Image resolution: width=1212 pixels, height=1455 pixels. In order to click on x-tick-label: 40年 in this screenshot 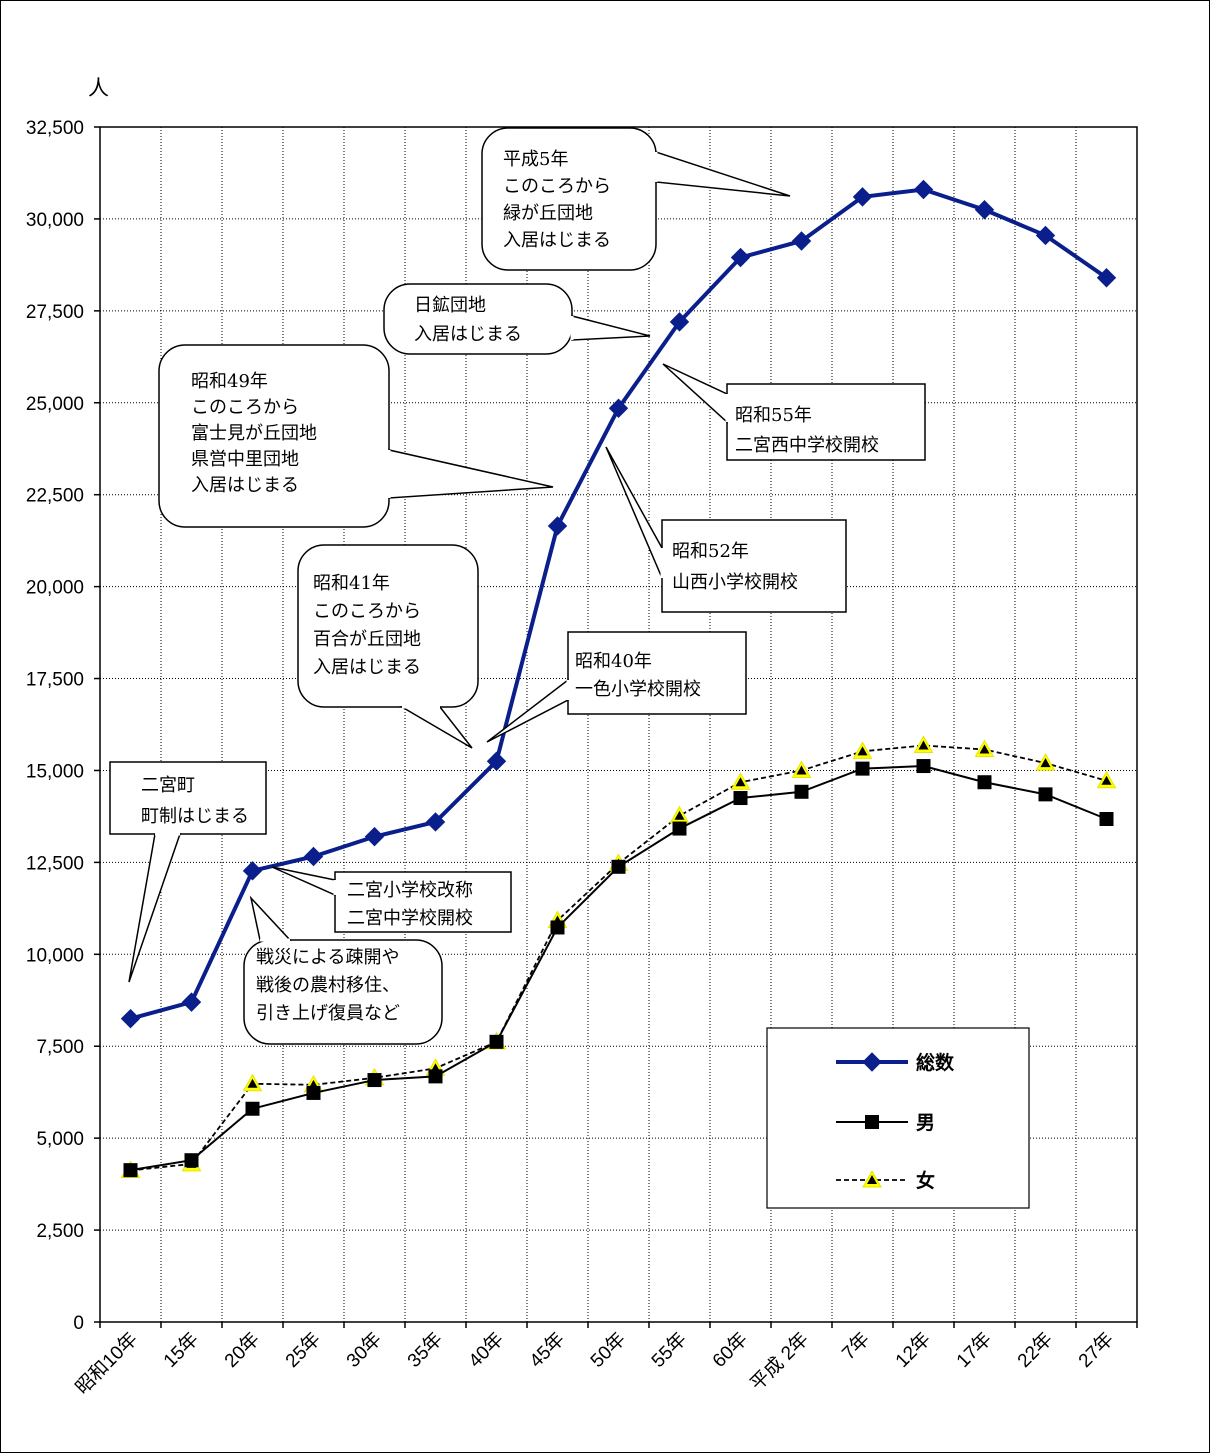, I will do `click(486, 1350)`.